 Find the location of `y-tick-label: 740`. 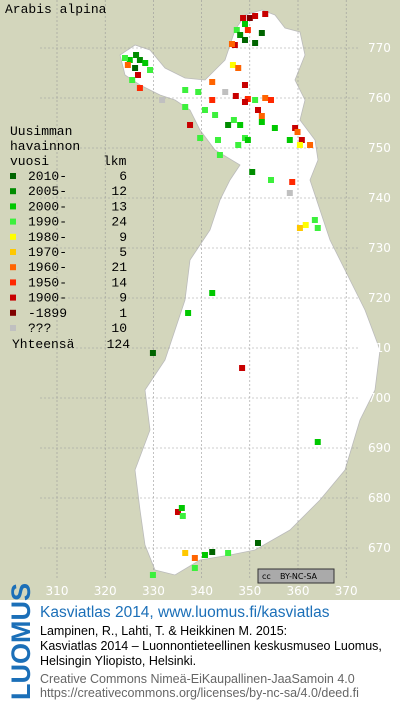

y-tick-label: 740 is located at coordinates (379, 198).